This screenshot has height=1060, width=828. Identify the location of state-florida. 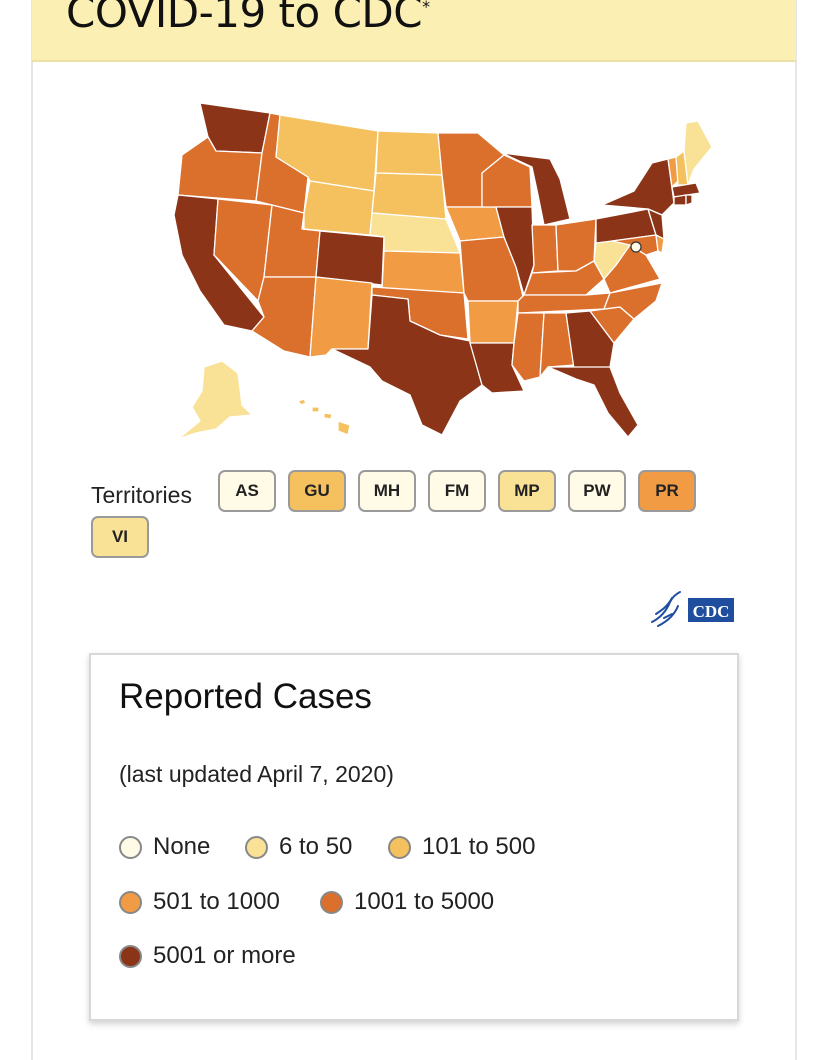
(593, 402).